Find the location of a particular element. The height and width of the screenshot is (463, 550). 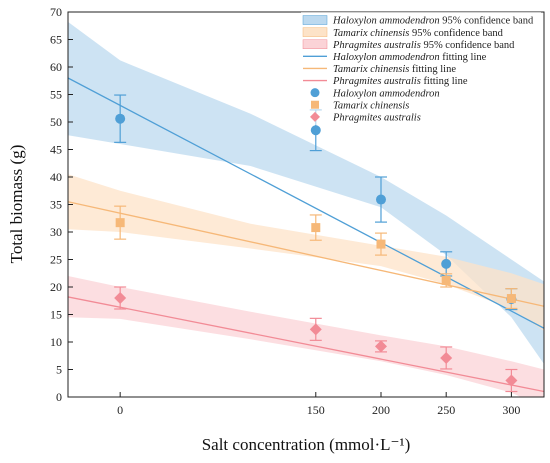

y-tick-label: 65 is located at coordinates (56, 40).